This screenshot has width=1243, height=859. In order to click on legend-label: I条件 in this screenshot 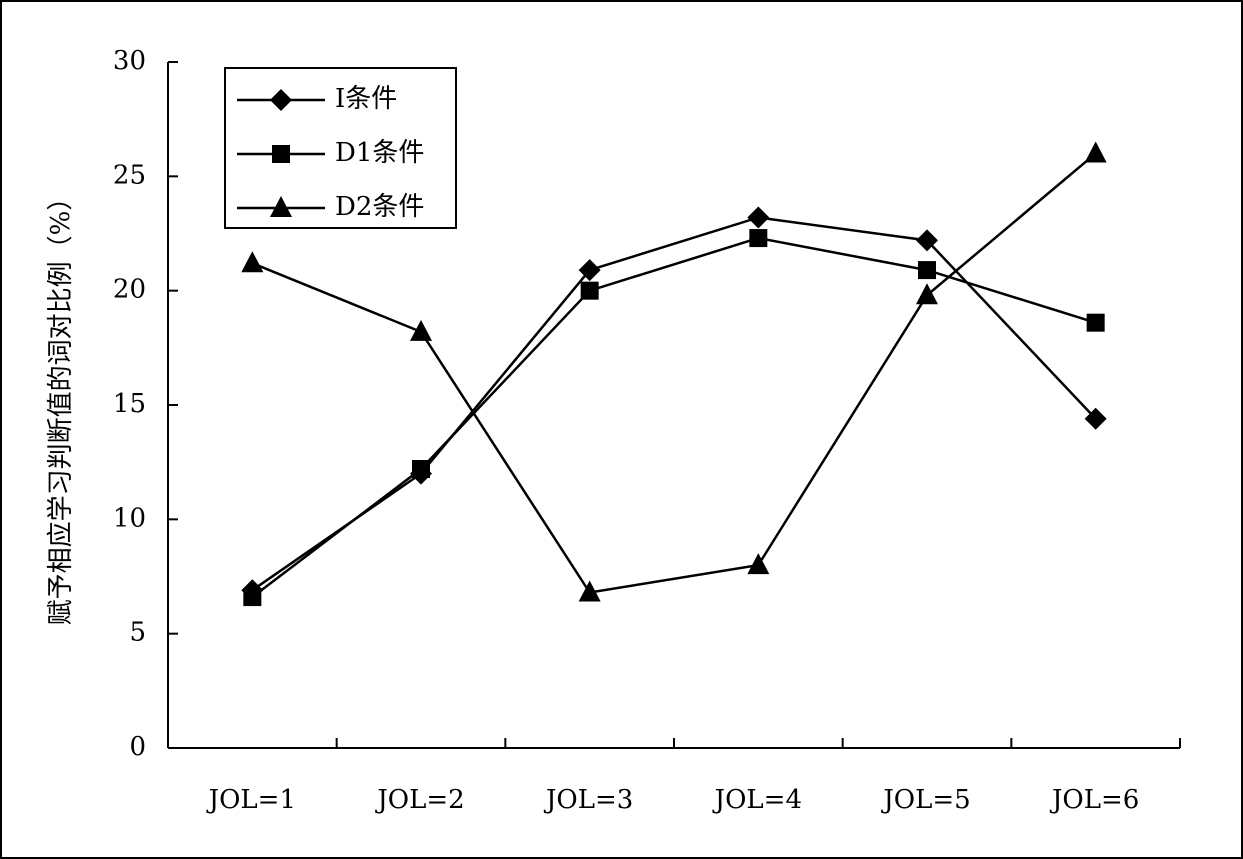, I will do `click(366, 99)`.